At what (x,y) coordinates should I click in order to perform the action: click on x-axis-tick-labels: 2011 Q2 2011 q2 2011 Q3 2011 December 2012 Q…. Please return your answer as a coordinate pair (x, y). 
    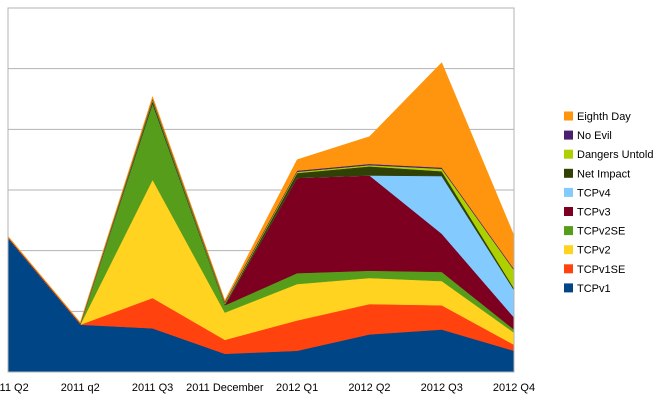
    Looking at the image, I should click on (267, 388).